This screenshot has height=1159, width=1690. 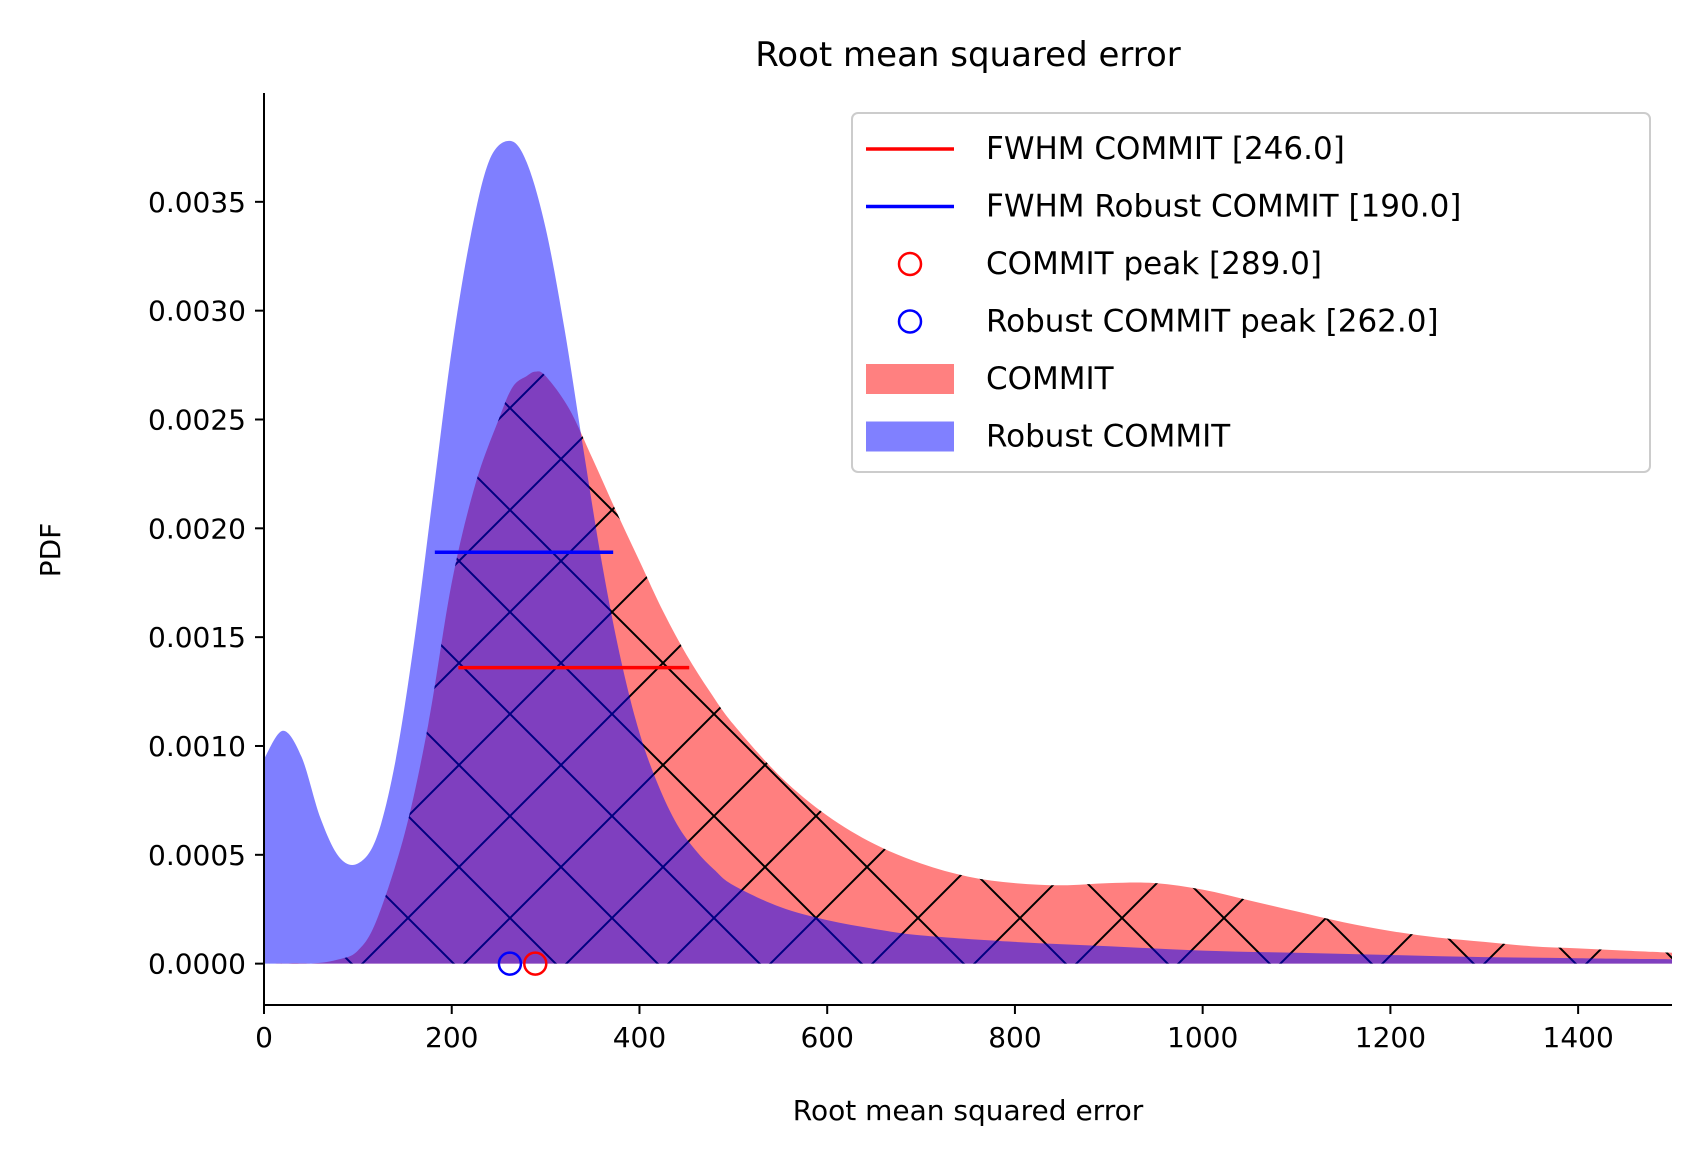 I want to click on y-tick-label: 0.0010, so click(x=197, y=746).